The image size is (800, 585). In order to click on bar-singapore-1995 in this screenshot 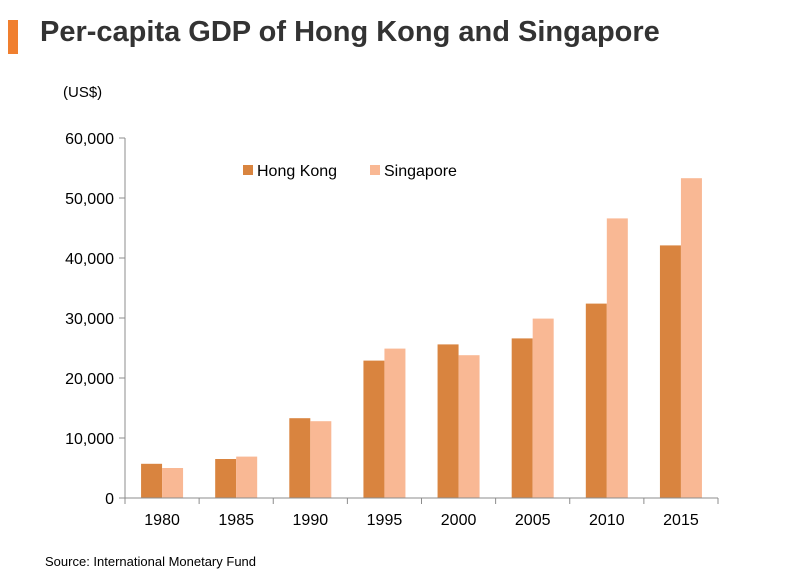, I will do `click(395, 423)`.